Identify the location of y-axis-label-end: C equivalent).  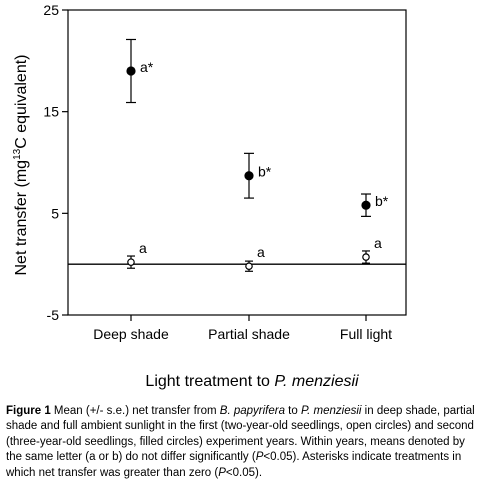
(21, 102).